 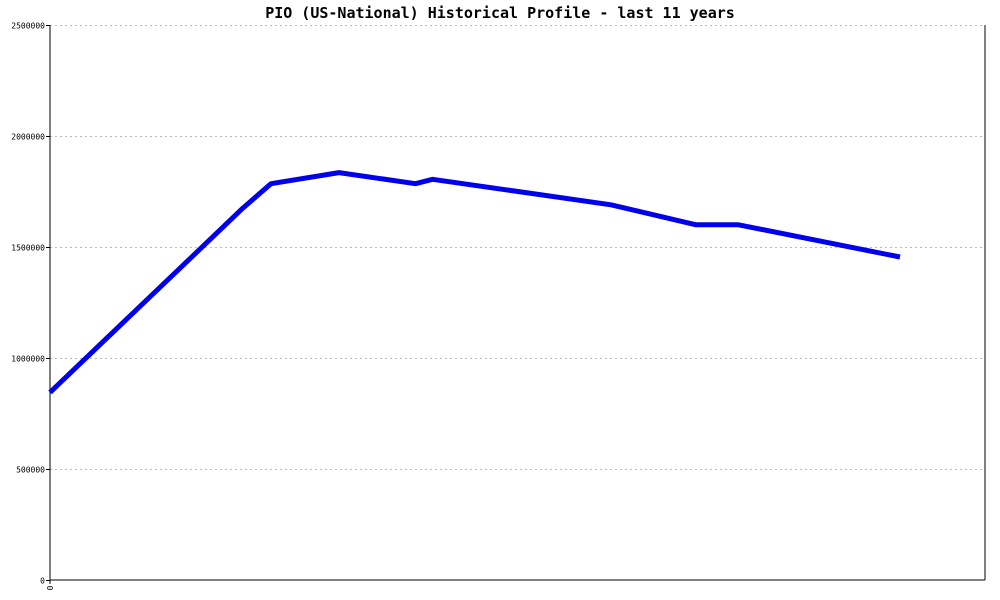 I want to click on x-tick-labels: 0, so click(x=50, y=585).